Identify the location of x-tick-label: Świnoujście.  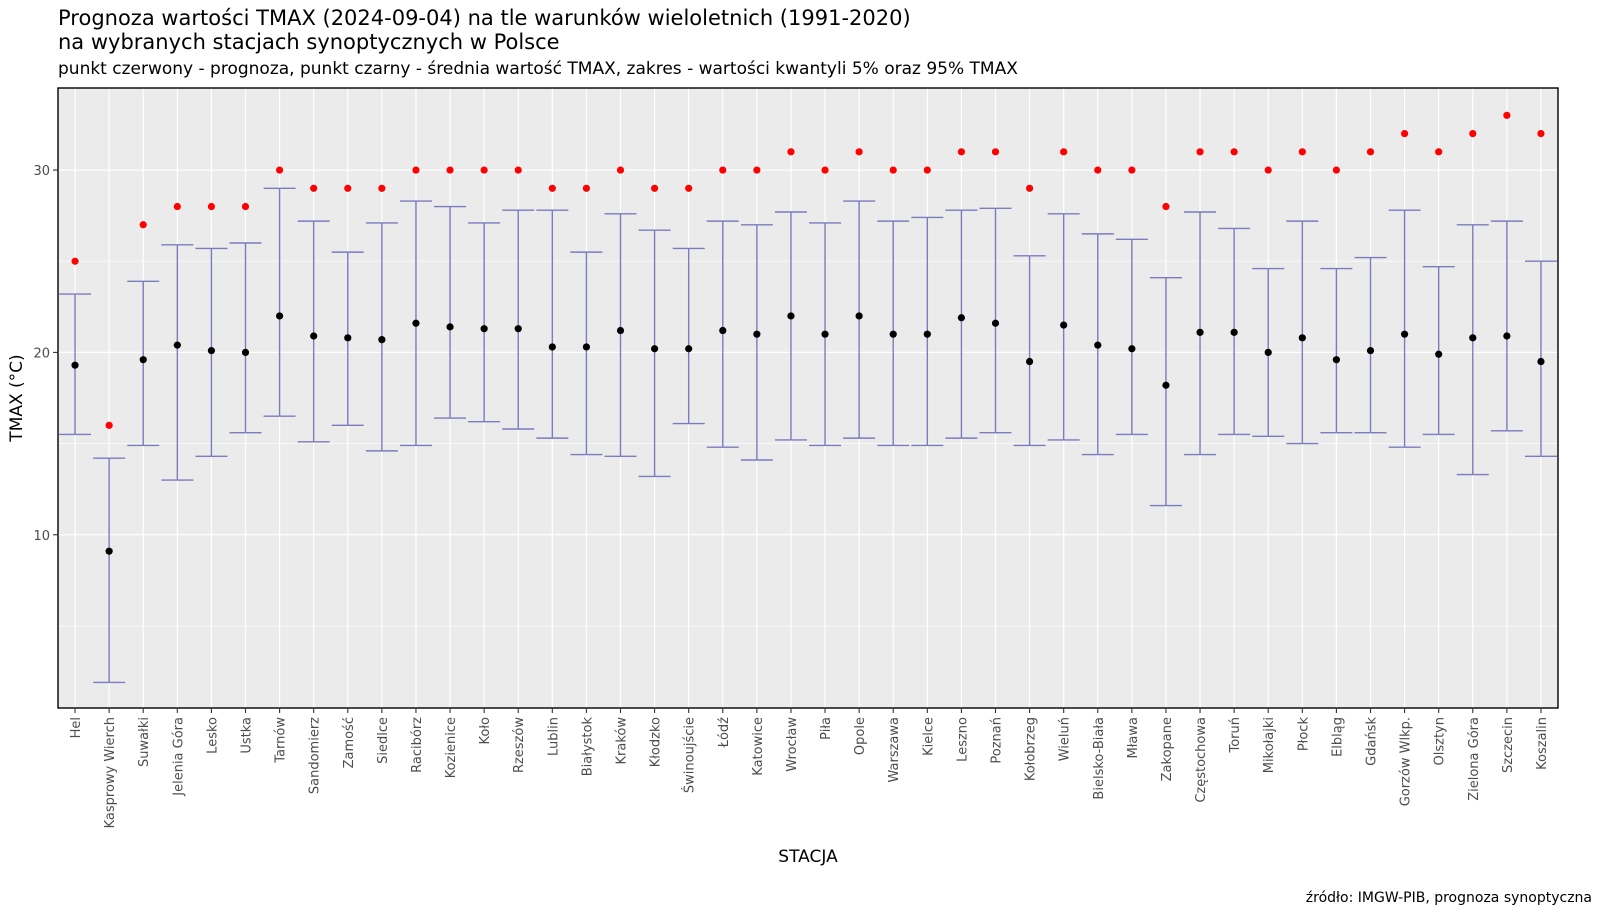
(690, 755).